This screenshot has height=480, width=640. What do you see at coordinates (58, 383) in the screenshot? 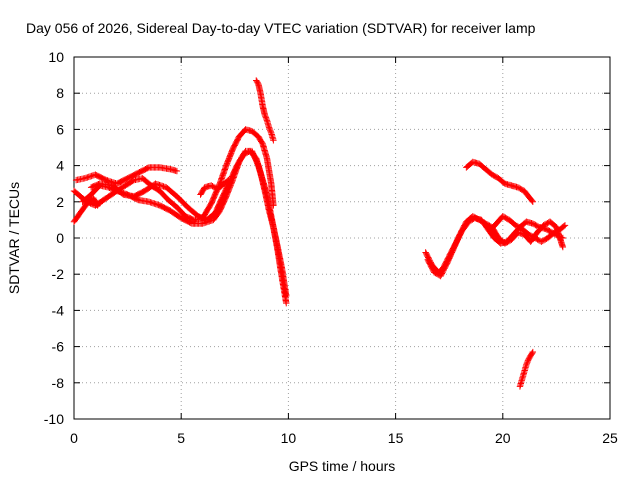
I see `y-tick-label: -8` at bounding box center [58, 383].